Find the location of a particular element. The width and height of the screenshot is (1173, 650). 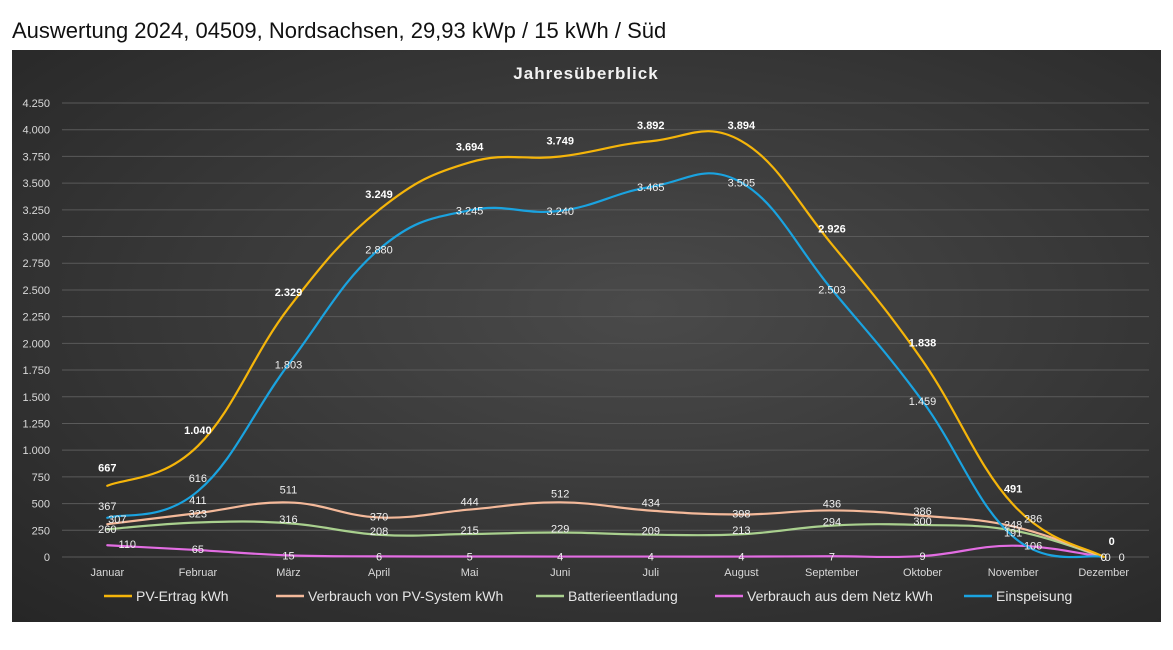

legend-entry: PV-Ertrag kWh is located at coordinates (182, 596).